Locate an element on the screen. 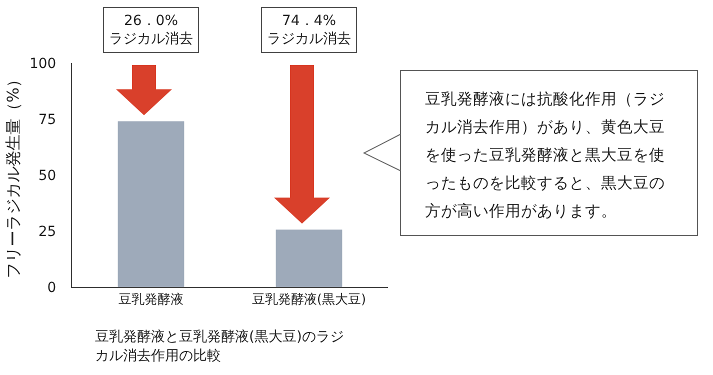 Image resolution: width=713 pixels, height=375 pixels. x-tick-label: 豆乳発酵液(黒大豆) is located at coordinates (309, 300).